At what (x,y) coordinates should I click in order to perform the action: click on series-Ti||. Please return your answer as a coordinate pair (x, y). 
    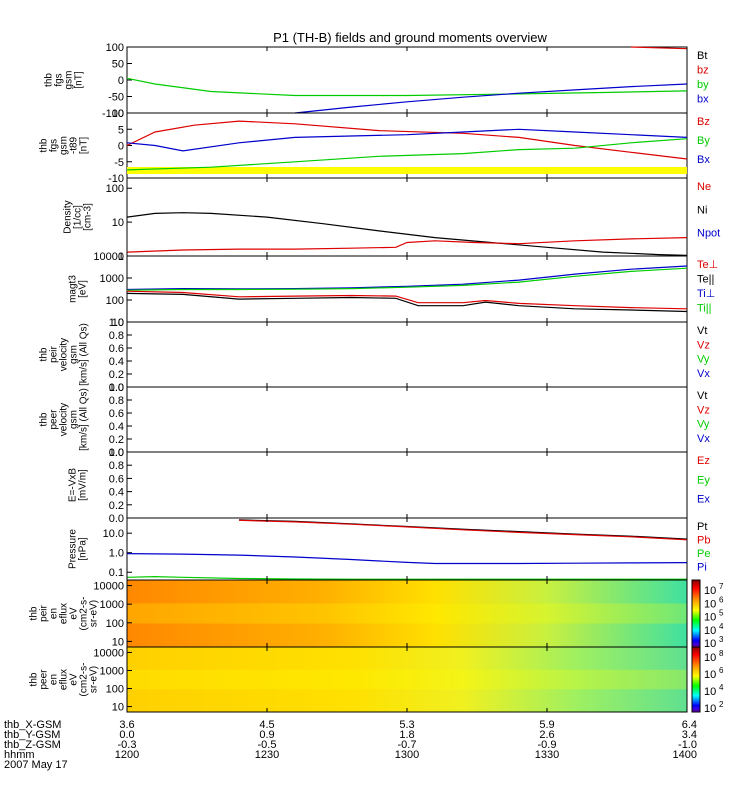
    Looking at the image, I should click on (407, 279).